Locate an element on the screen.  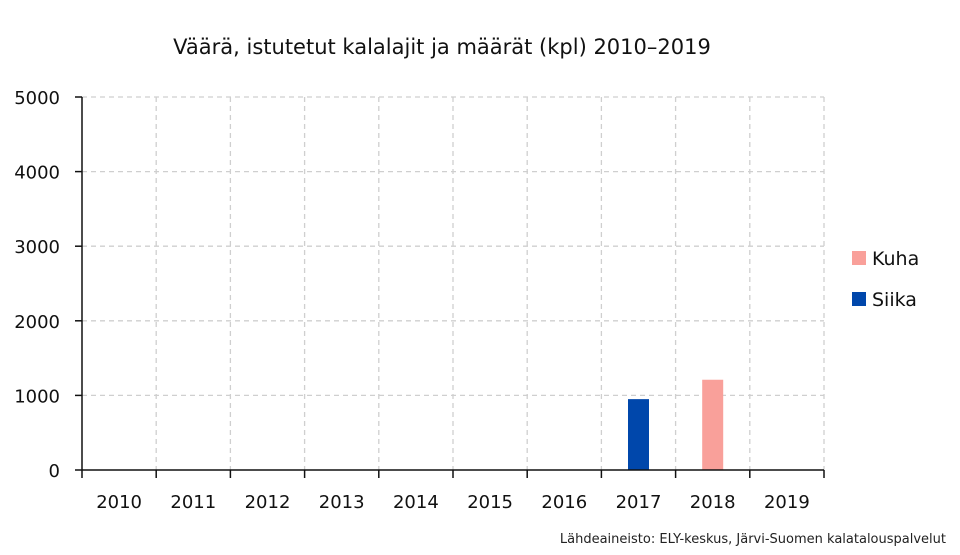
x-tick-label: 2018 is located at coordinates (713, 502).